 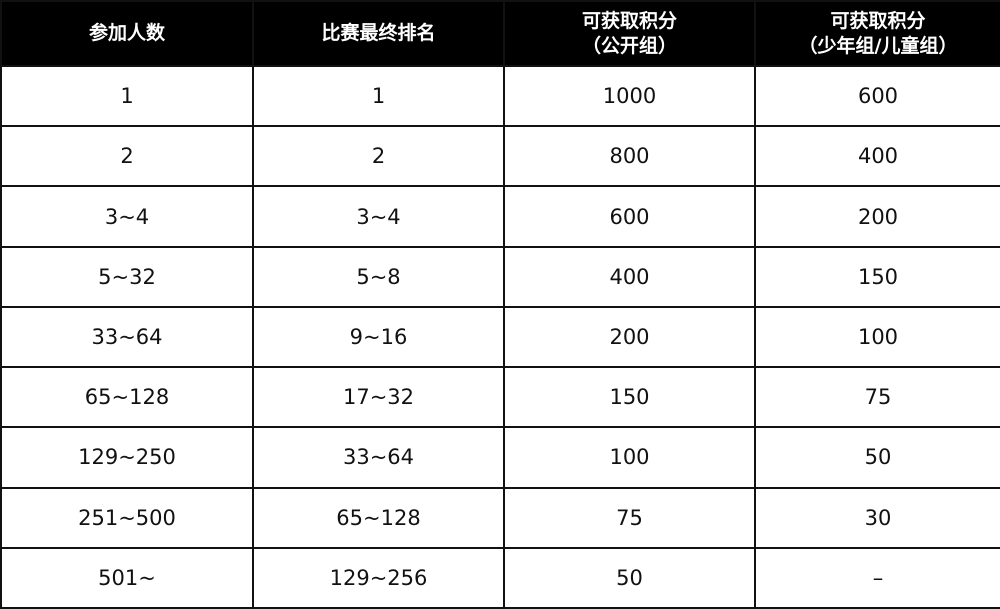 What do you see at coordinates (127, 397) in the screenshot?
I see `cell-participants: 65~128` at bounding box center [127, 397].